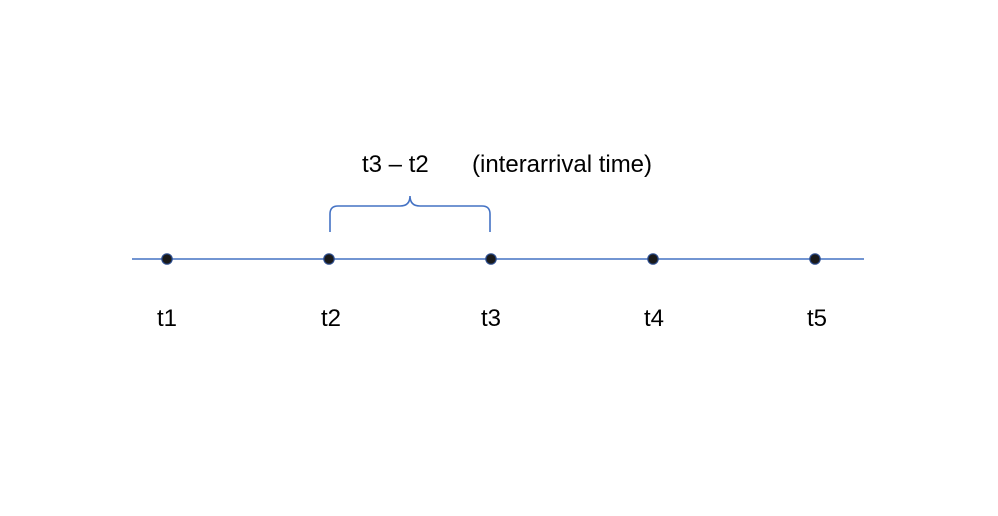 The width and height of the screenshot is (998, 516). I want to click on timeline-labels: t1 t2 t3 t4 t5, so click(492, 318).